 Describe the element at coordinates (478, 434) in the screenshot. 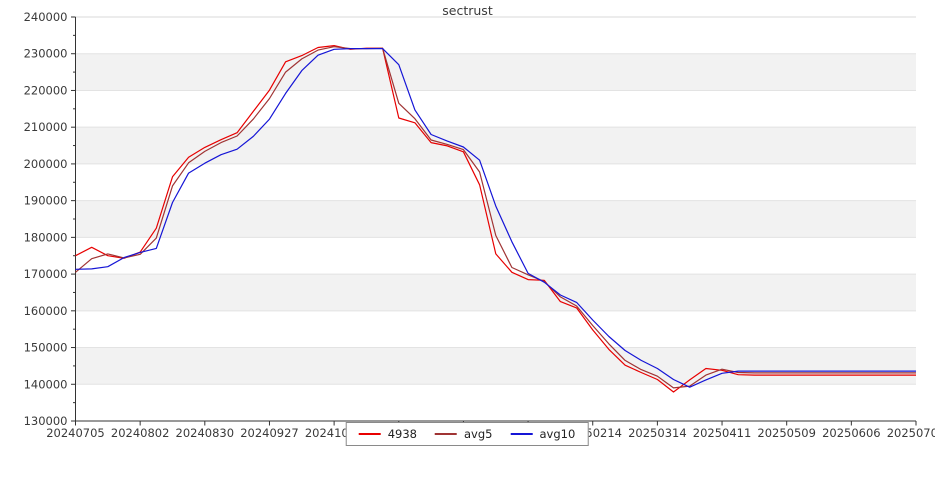

I see `legend-label-avg5: avg5` at that location.